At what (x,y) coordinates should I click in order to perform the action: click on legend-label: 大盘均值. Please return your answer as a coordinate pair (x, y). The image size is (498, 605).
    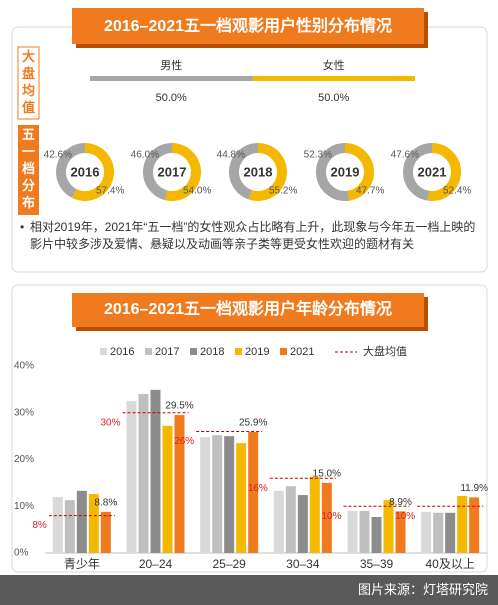
    Looking at the image, I should click on (385, 351).